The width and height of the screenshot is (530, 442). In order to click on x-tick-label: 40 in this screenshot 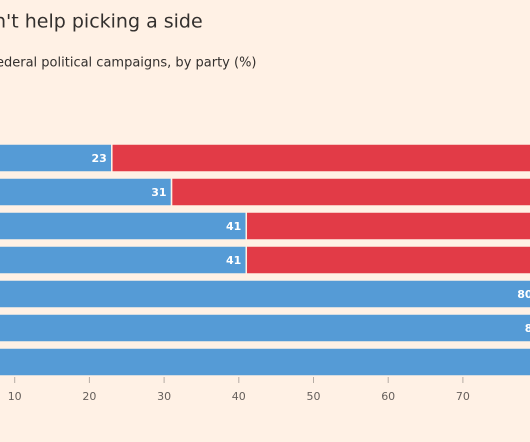, I will do `click(239, 396)`.